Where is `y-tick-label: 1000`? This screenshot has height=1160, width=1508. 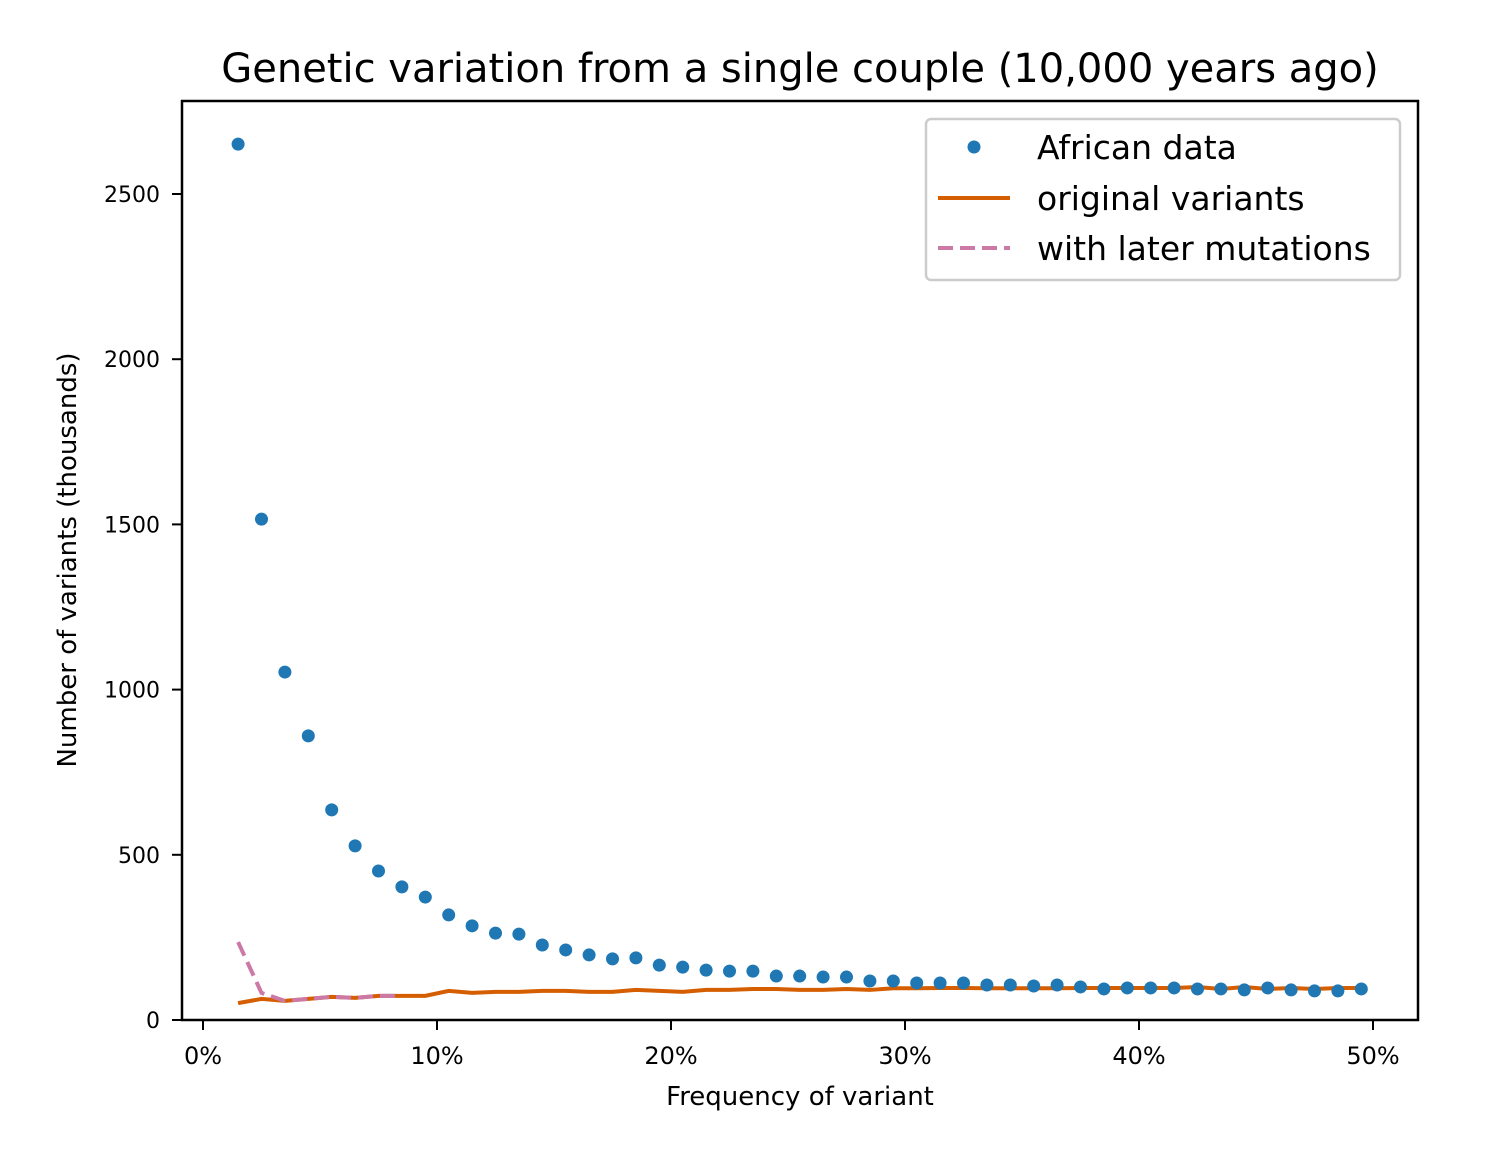 y-tick-label: 1000 is located at coordinates (132, 691).